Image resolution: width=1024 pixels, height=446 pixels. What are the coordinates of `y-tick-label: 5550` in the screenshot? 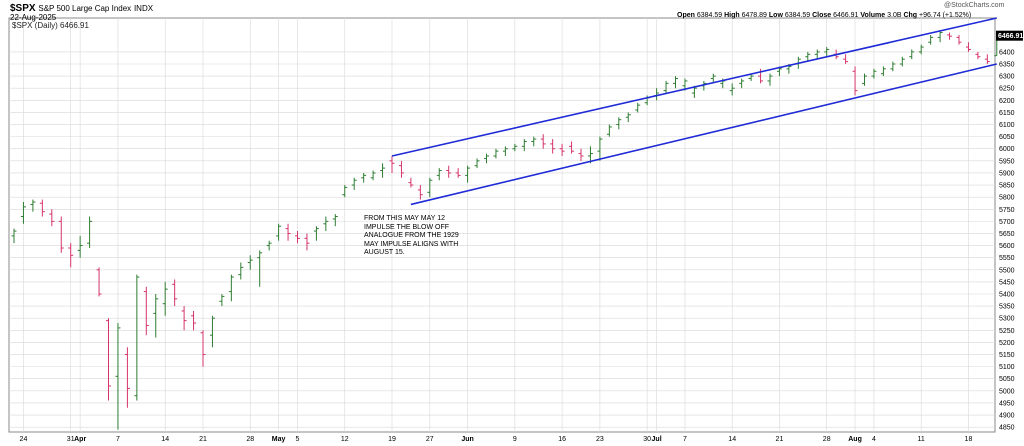 It's located at (1007, 258).